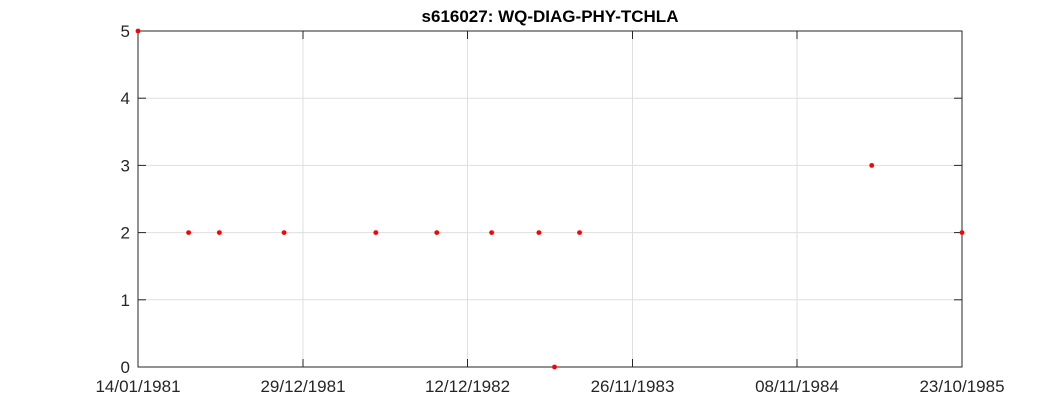 The width and height of the screenshot is (1063, 413). What do you see at coordinates (125, 31) in the screenshot?
I see `y-tick-label: 5` at bounding box center [125, 31].